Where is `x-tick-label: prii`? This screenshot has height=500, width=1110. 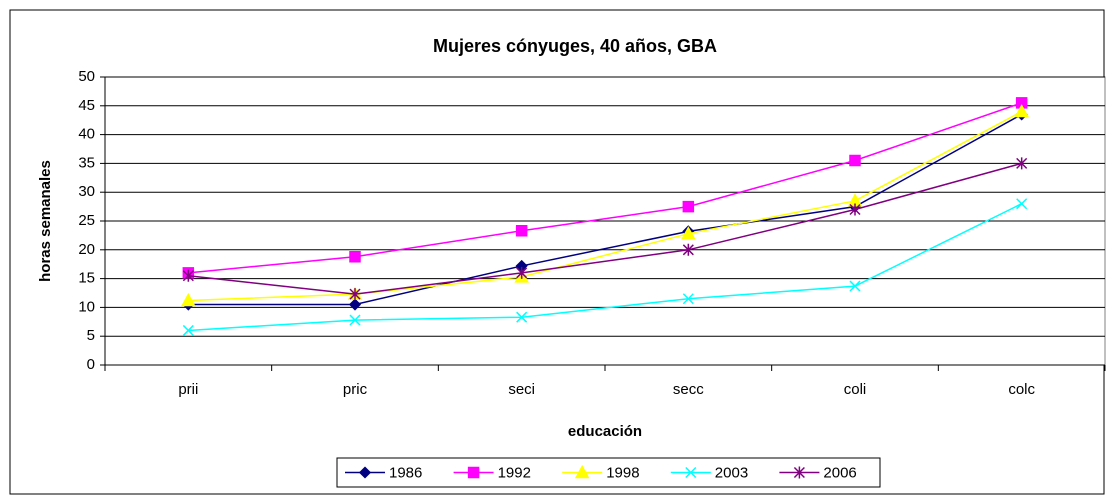 x-tick-label: prii is located at coordinates (188, 389).